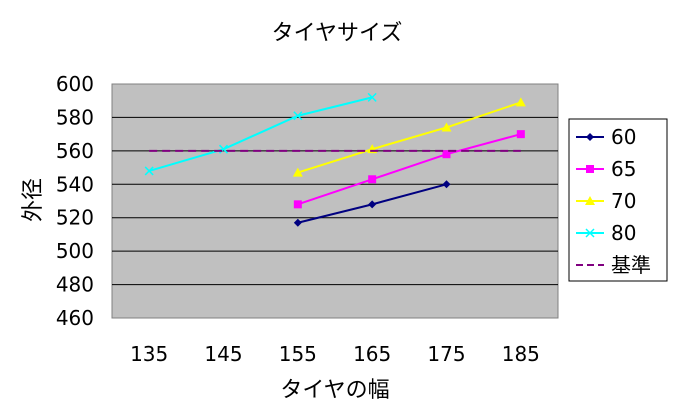  What do you see at coordinates (223, 354) in the screenshot?
I see `x-tick-label: 145` at bounding box center [223, 354].